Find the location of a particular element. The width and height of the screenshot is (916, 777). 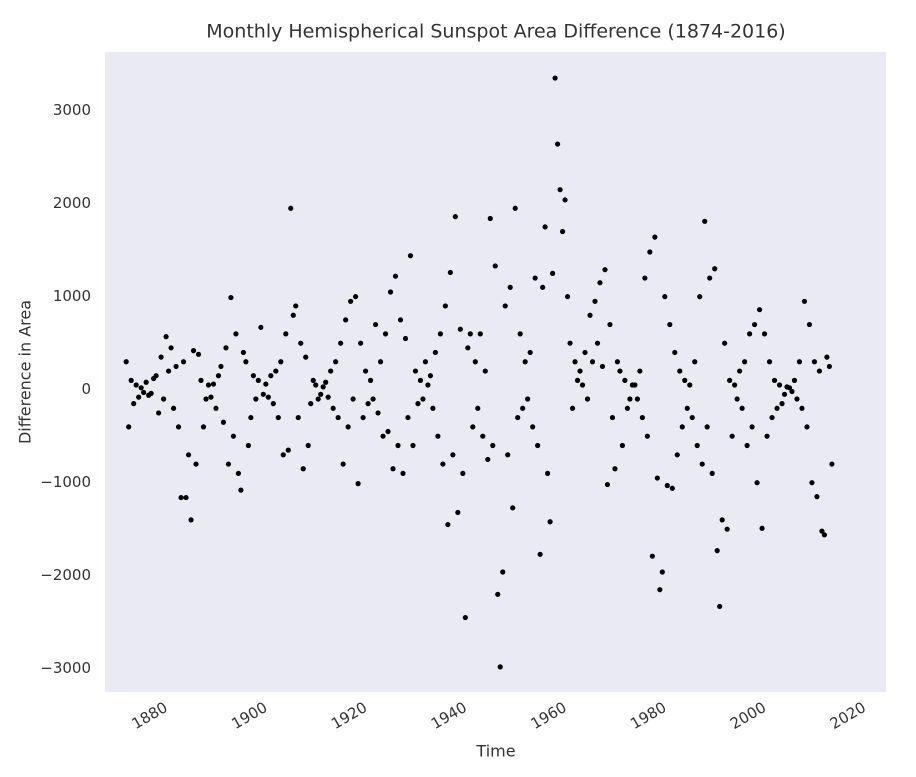

x-axis-label: Time is located at coordinates (495, 751).